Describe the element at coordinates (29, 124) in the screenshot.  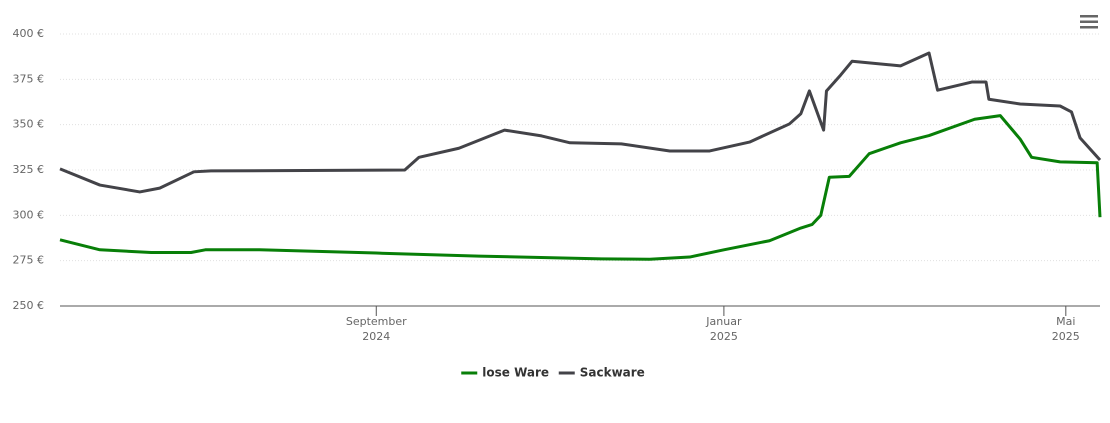
I see `y-tick-label: 350 €` at that location.